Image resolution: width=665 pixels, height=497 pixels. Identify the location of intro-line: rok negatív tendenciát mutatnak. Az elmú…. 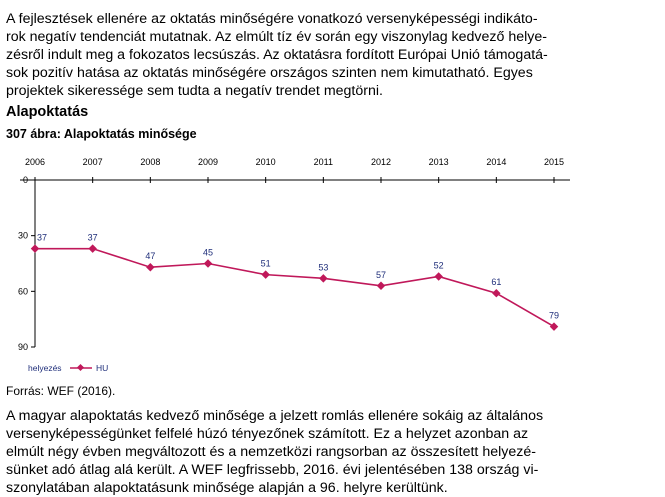
(276, 37).